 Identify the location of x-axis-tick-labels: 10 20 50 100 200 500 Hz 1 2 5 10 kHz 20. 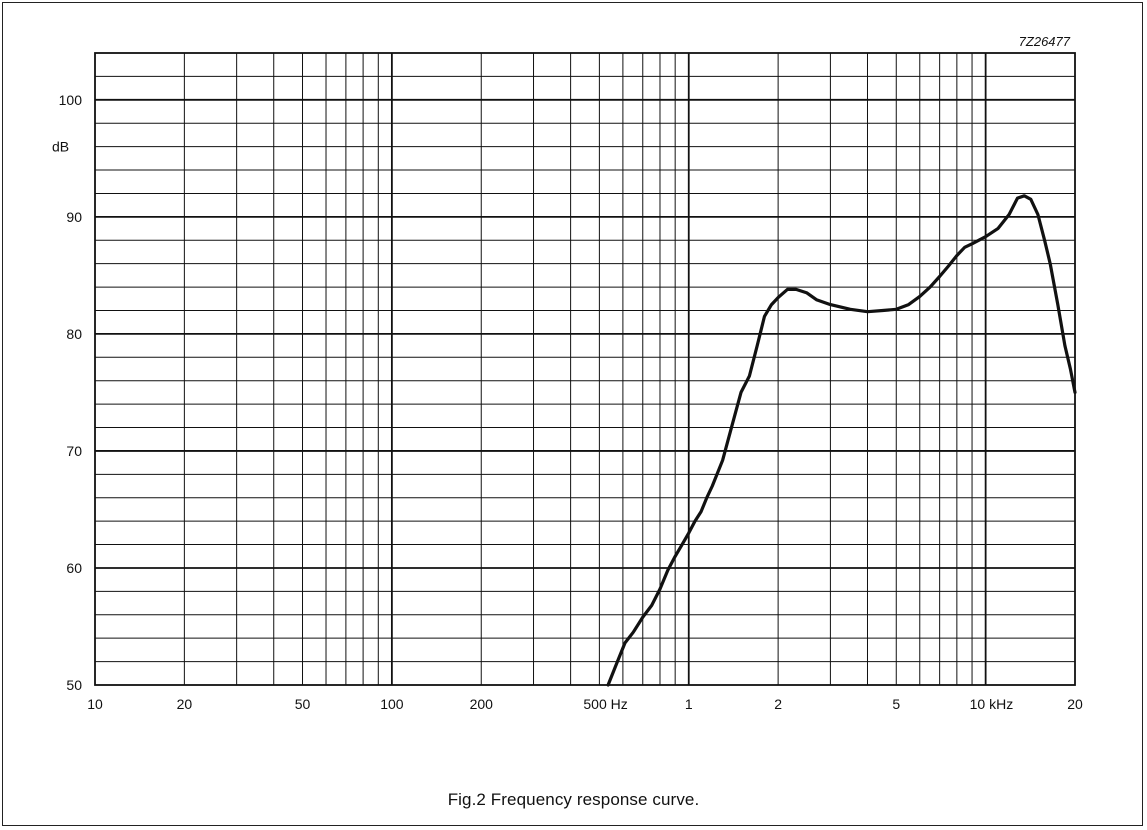
(585, 704).